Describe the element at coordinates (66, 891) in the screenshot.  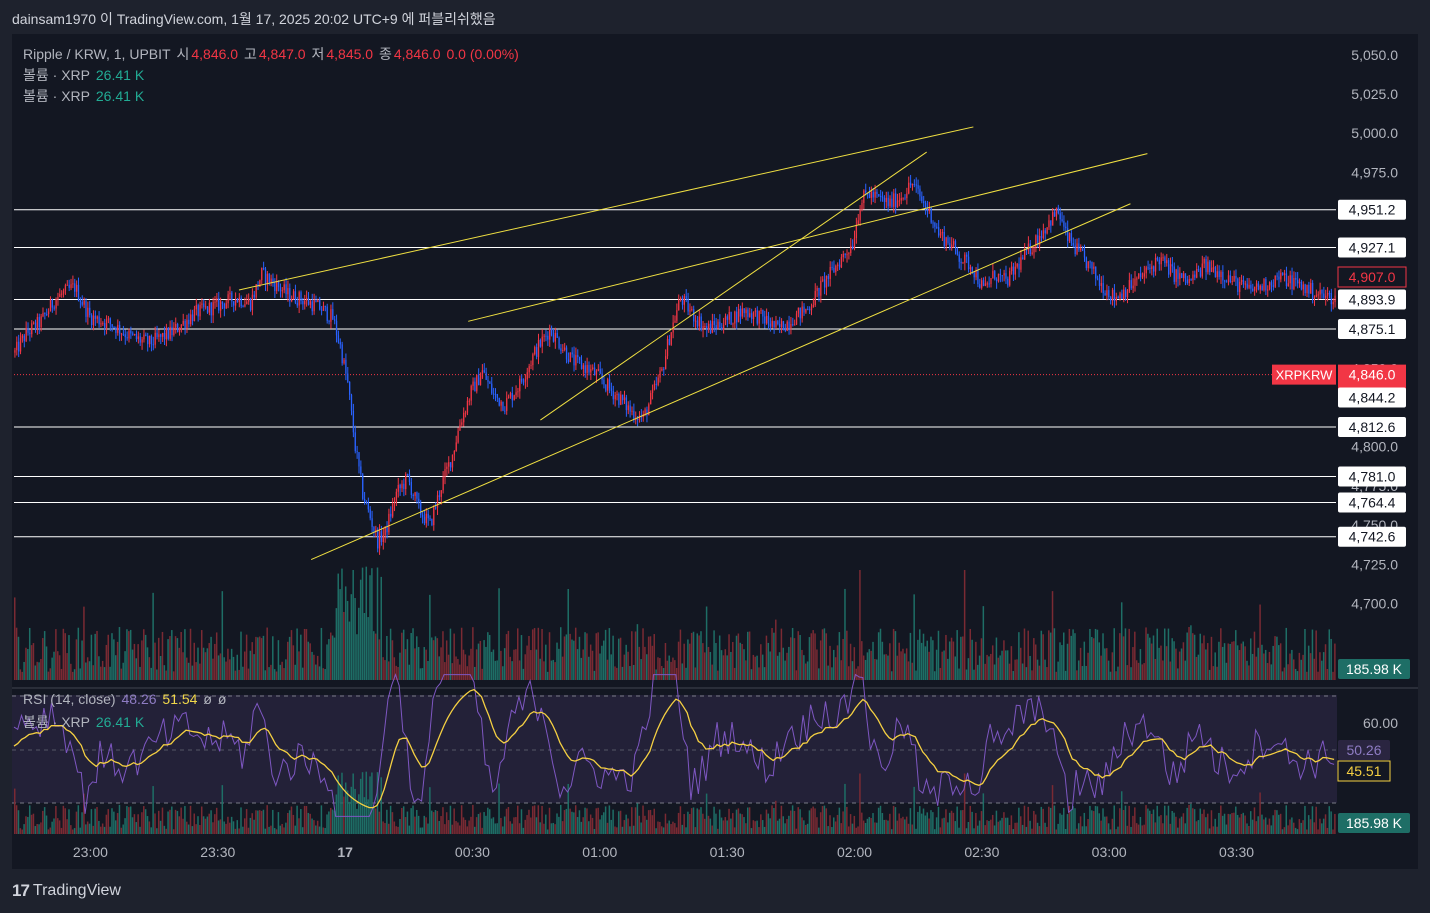
I see `tradingview-logo: 17 TradingView` at that location.